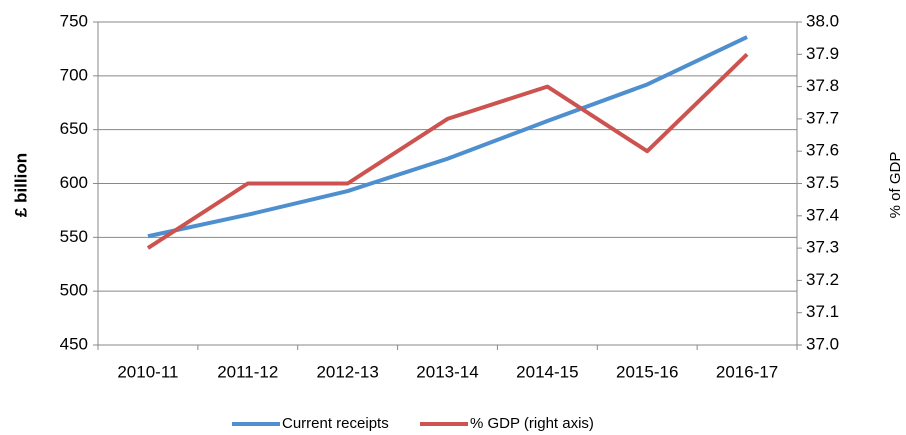 The height and width of the screenshot is (435, 906). I want to click on y2-tick-label: 37.3, so click(822, 247).